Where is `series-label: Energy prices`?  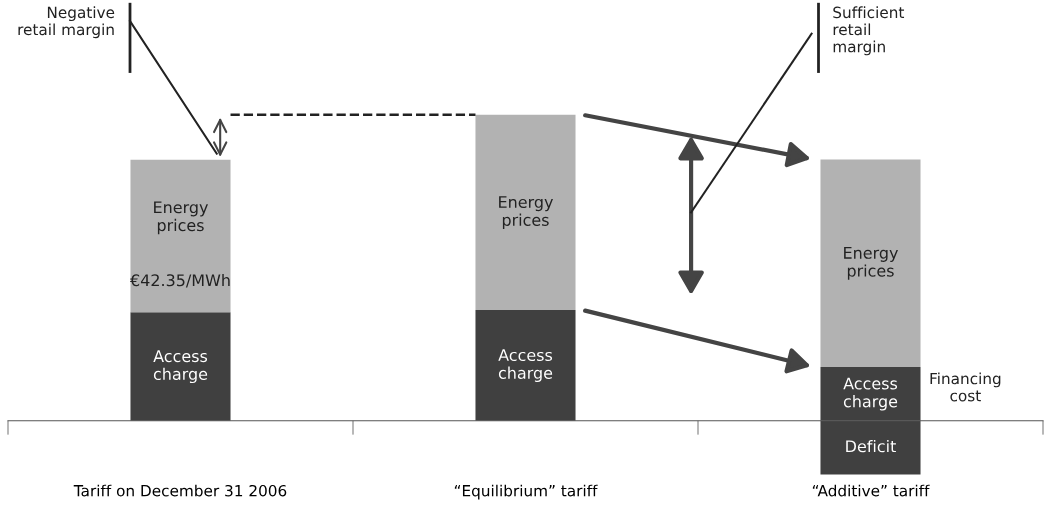 series-label: Energy prices is located at coordinates (526, 213).